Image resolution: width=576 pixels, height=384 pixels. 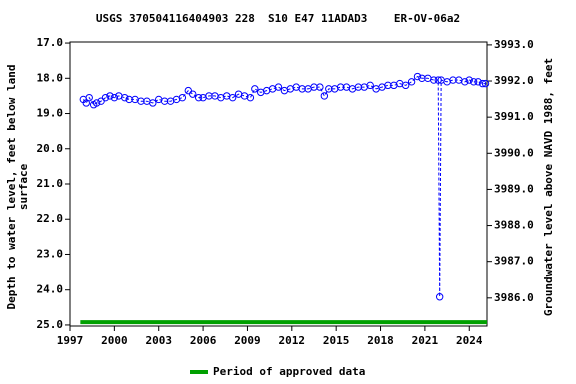 What do you see at coordinates (514, 80) in the screenshot?
I see `y2-tick-label: 3992.0` at bounding box center [514, 80].